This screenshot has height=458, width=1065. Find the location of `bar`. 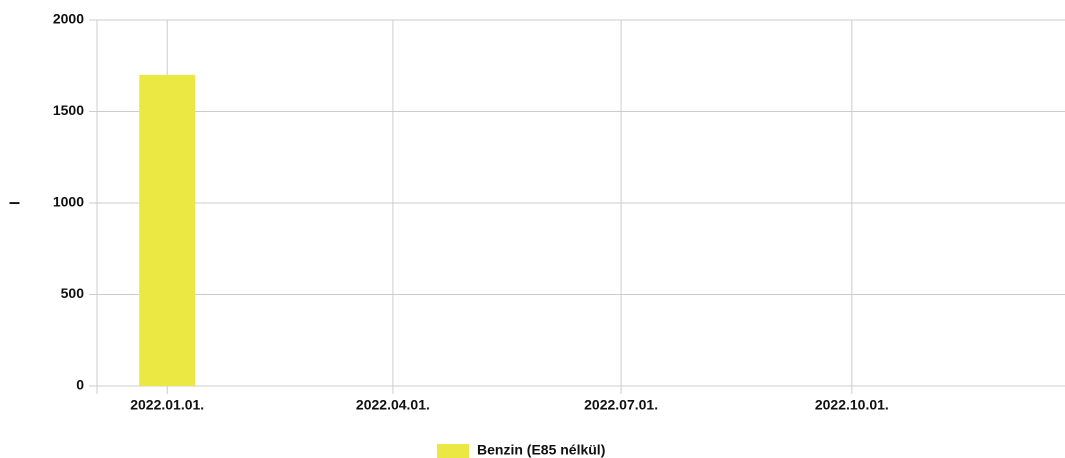

bar is located at coordinates (167, 230).